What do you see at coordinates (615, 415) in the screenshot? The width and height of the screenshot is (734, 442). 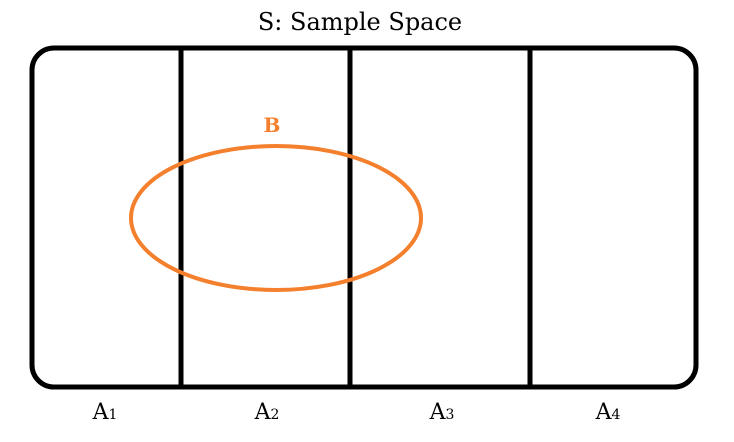 I see `partition-subscript-4: 4` at bounding box center [615, 415].